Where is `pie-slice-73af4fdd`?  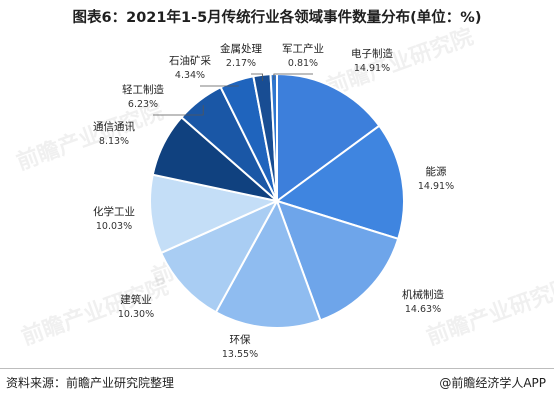
pie-slice-73af4fdd is located at coordinates (268, 263).